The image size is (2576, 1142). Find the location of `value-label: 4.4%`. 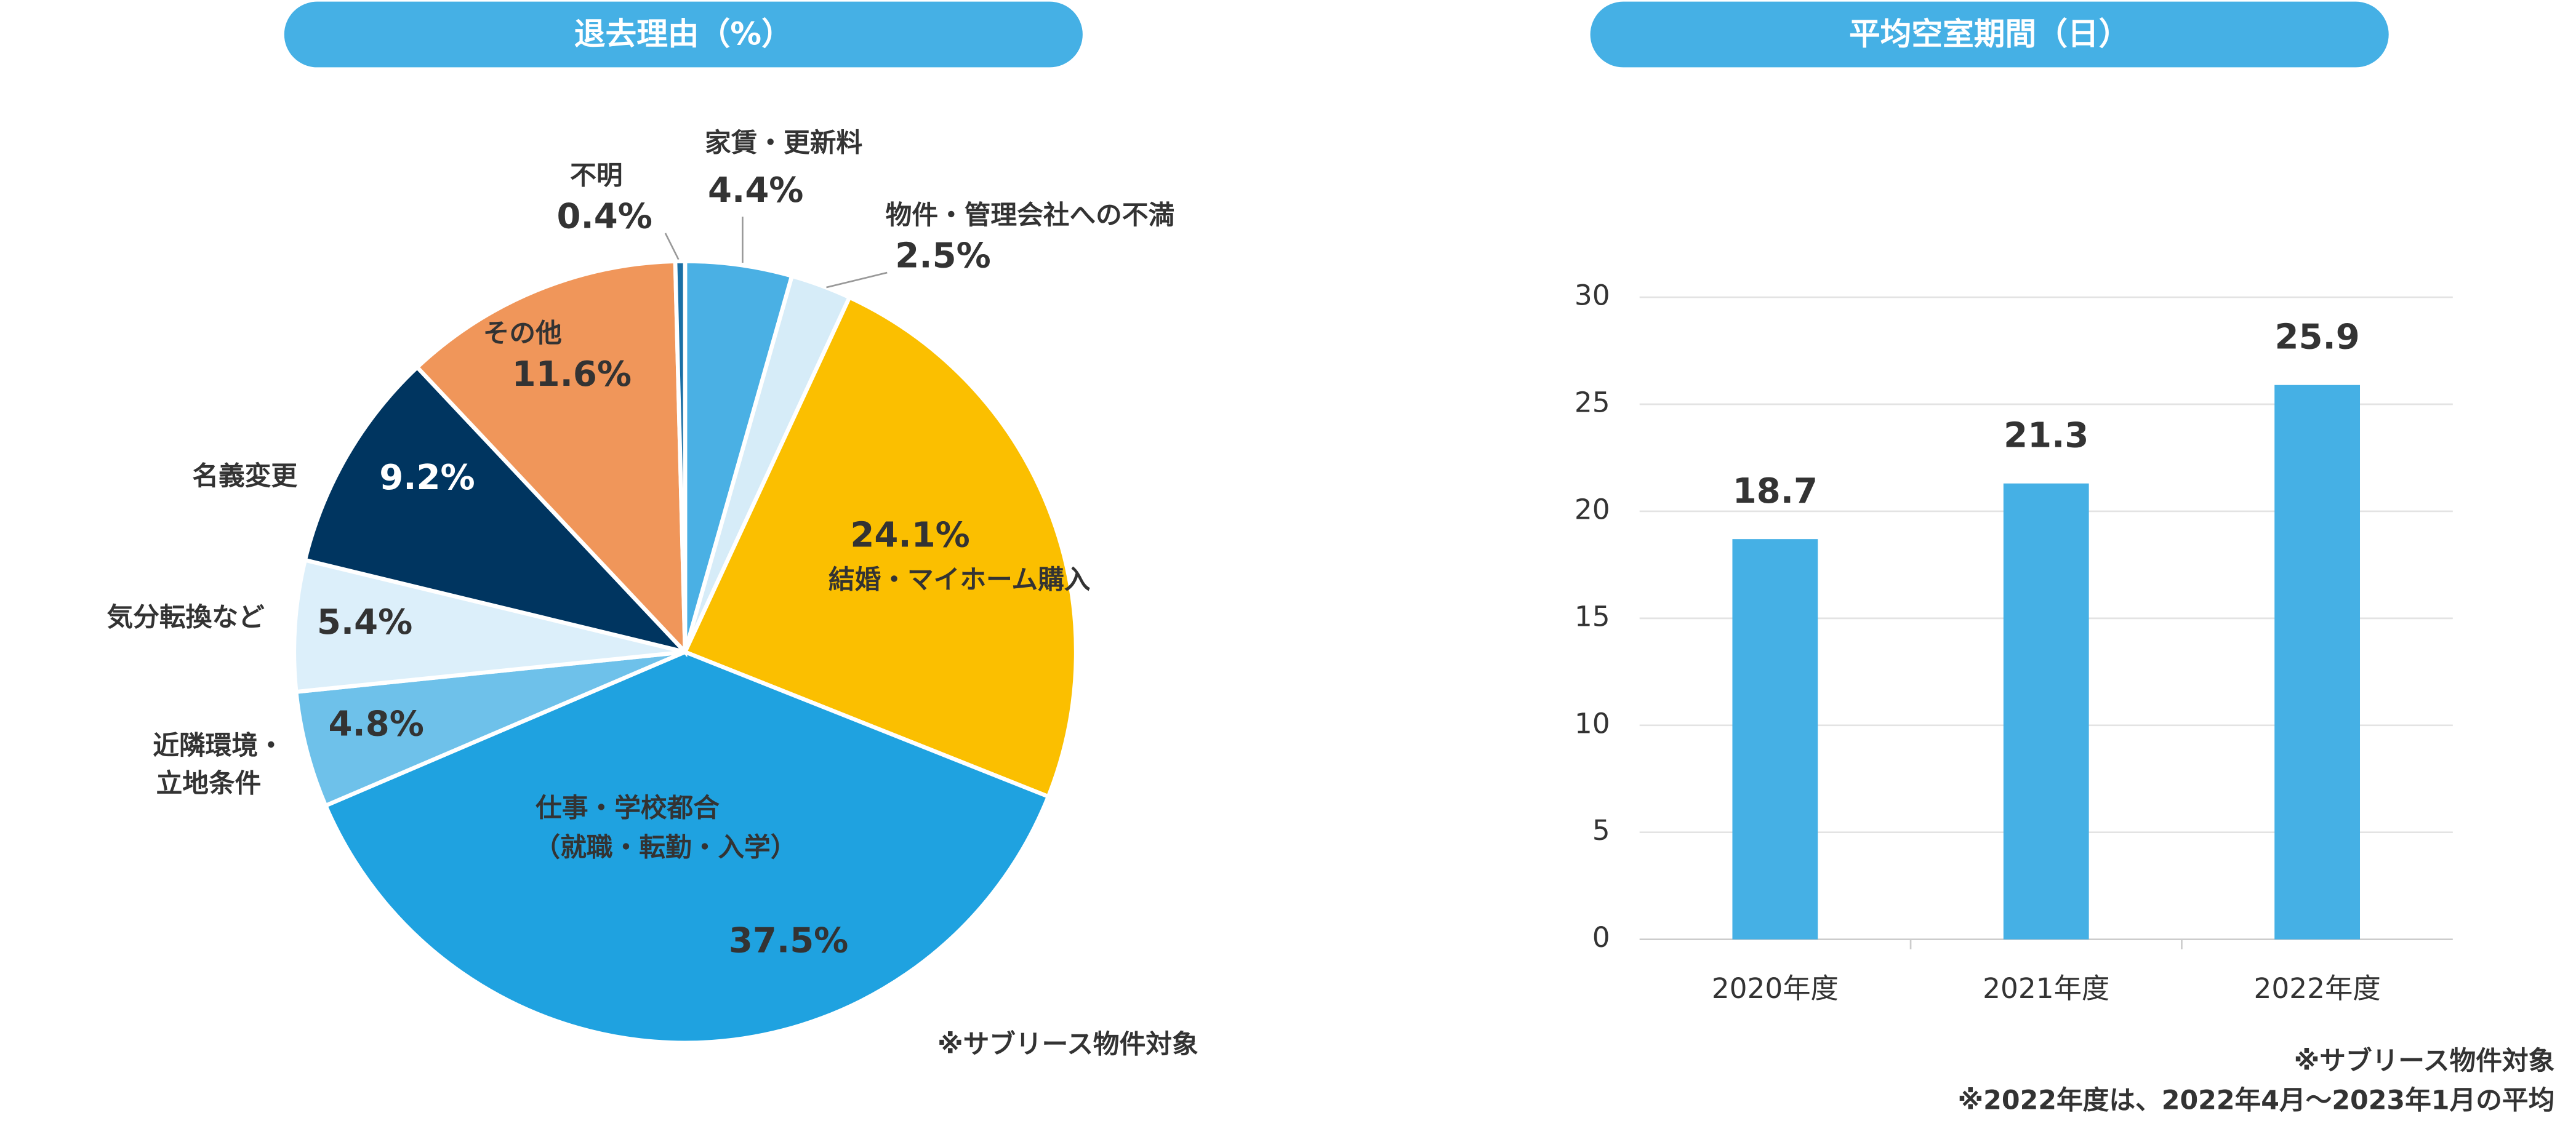

value-label: 4.4% is located at coordinates (755, 190).